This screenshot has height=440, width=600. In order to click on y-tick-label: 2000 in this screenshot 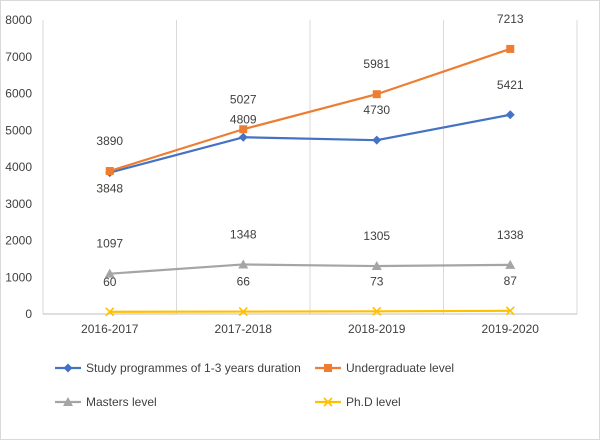, I will do `click(18, 241)`.